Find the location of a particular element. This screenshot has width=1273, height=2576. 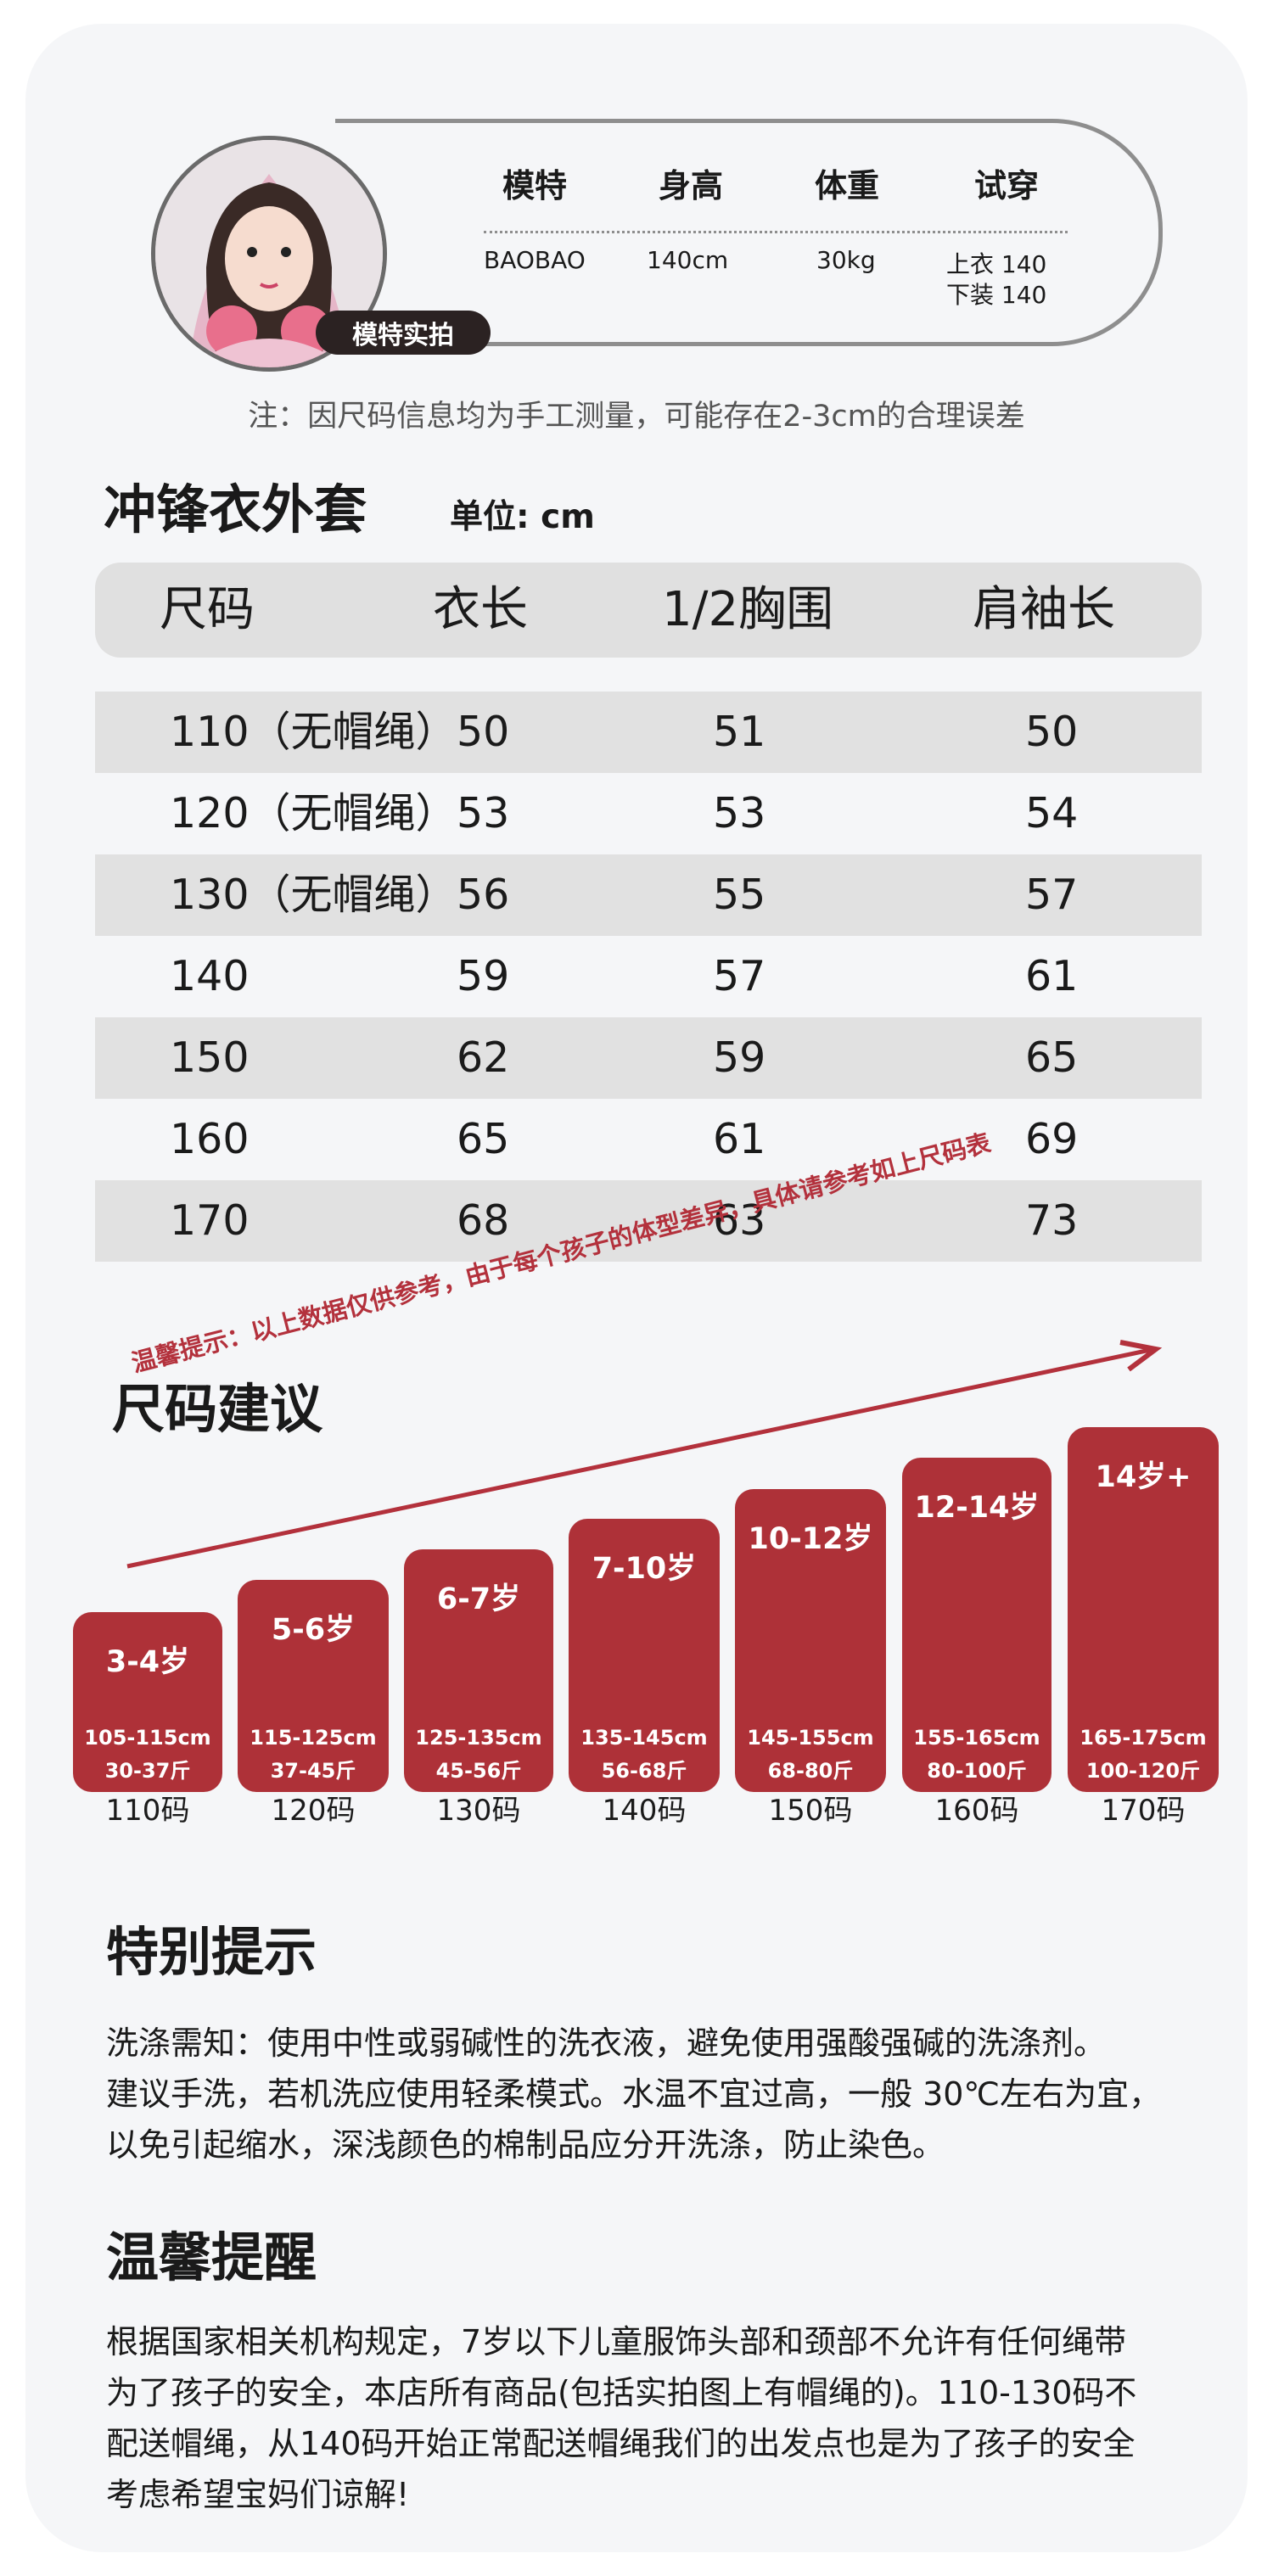

model-divider is located at coordinates (776, 232).